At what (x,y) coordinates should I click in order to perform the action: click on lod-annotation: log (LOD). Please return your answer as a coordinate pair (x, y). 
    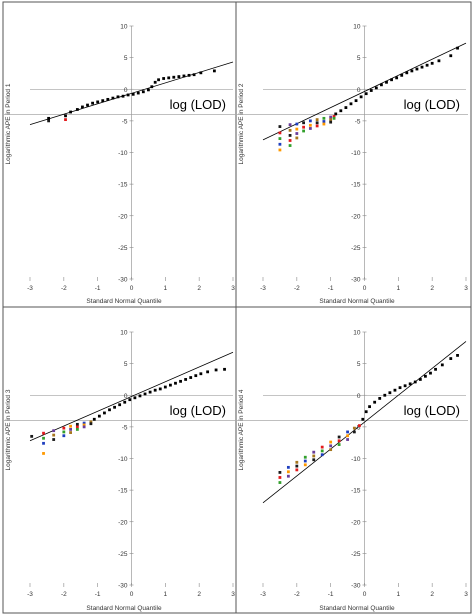
    Looking at the image, I should click on (432, 104).